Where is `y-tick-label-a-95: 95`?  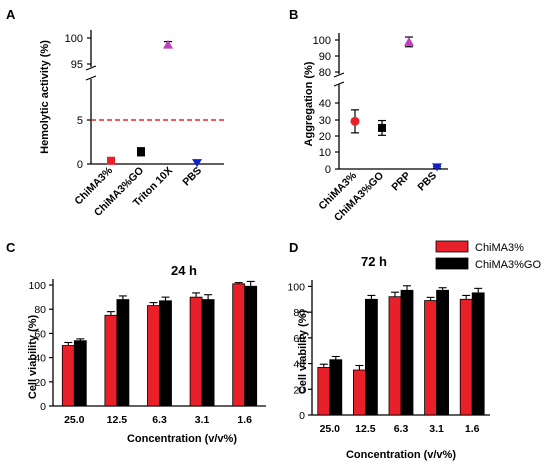 y-tick-label-a-95: 95 is located at coordinates (77, 65).